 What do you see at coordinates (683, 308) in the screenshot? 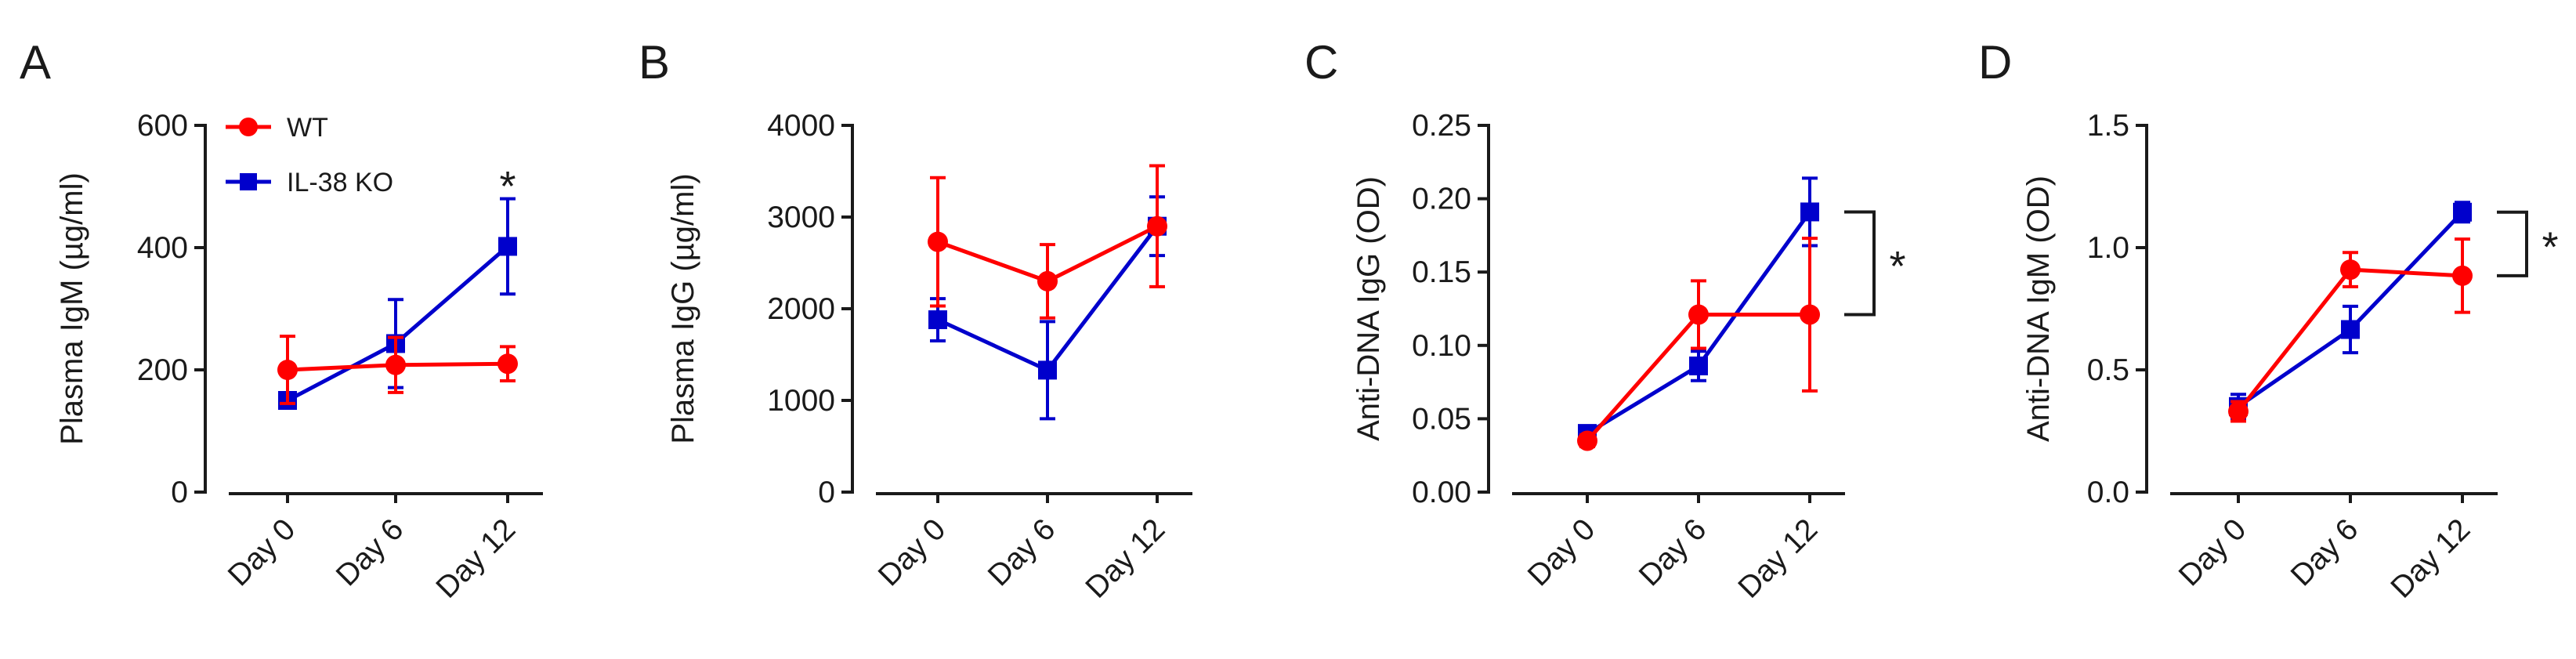
I see `y-axis-title: Plasma IgG (µg/ml)` at bounding box center [683, 308].